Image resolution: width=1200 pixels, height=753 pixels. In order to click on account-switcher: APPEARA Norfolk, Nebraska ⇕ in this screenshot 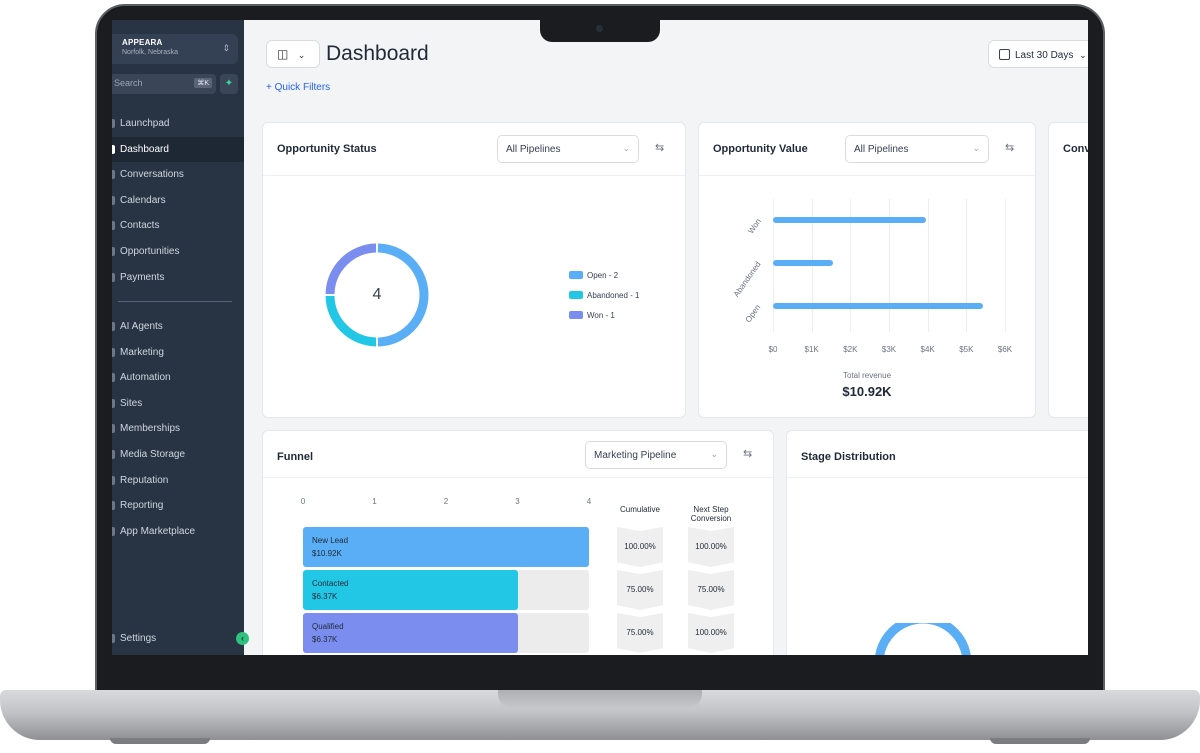, I will do `click(175, 49)`.